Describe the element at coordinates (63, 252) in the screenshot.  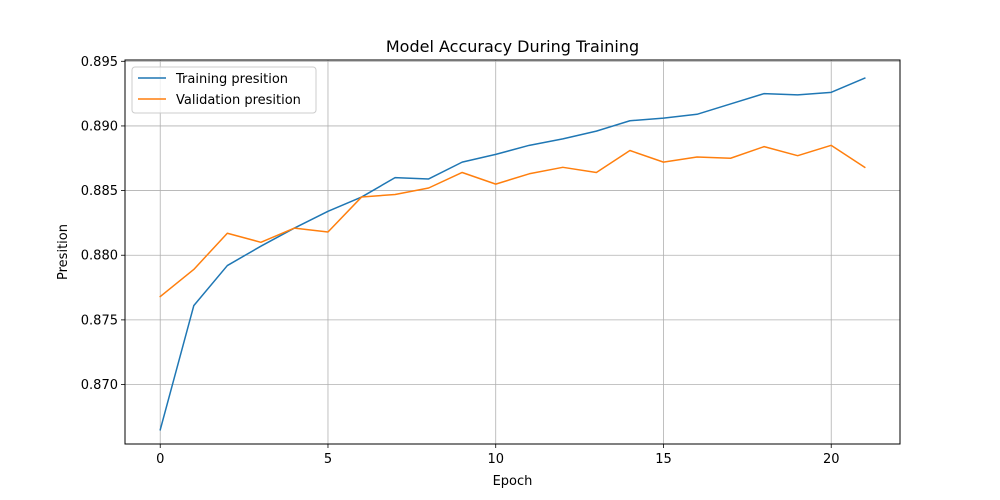
I see `y-axis-label: Presition` at that location.